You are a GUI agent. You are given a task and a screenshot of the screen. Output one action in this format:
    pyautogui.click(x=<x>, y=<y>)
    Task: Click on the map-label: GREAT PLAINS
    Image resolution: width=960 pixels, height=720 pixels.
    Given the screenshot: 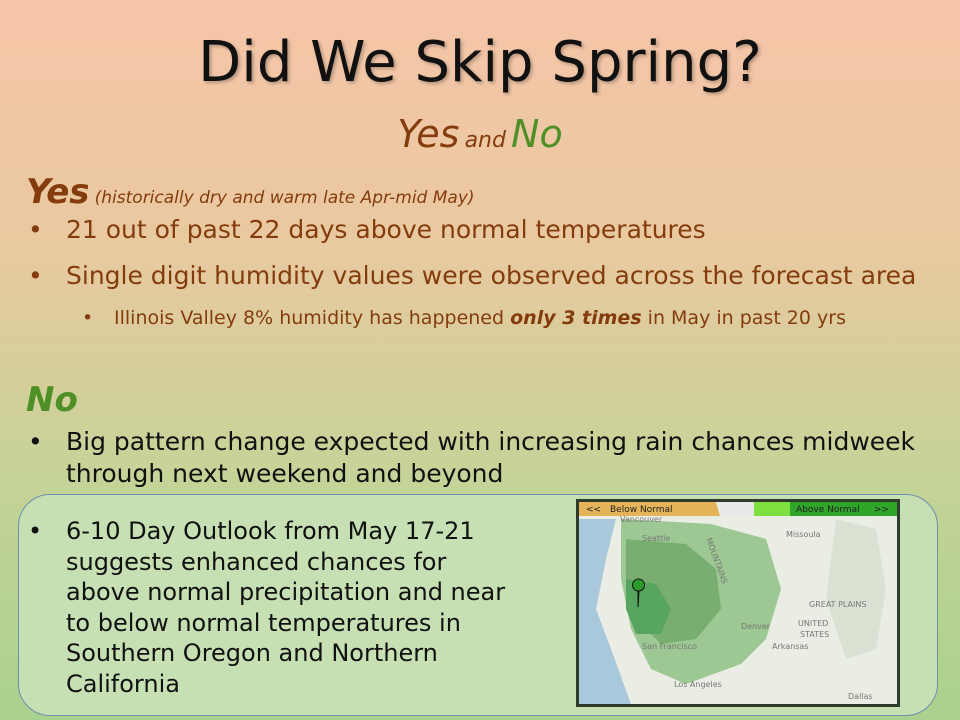 What is the action you would take?
    pyautogui.click(x=837, y=604)
    